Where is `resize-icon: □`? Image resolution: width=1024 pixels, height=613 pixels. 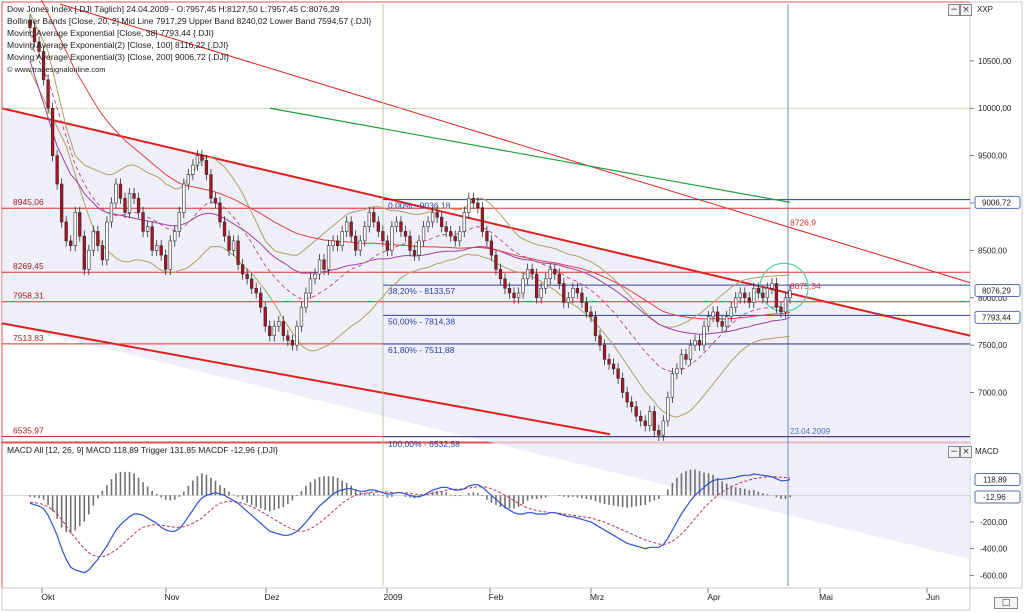
resize-icon: □ is located at coordinates (1006, 603).